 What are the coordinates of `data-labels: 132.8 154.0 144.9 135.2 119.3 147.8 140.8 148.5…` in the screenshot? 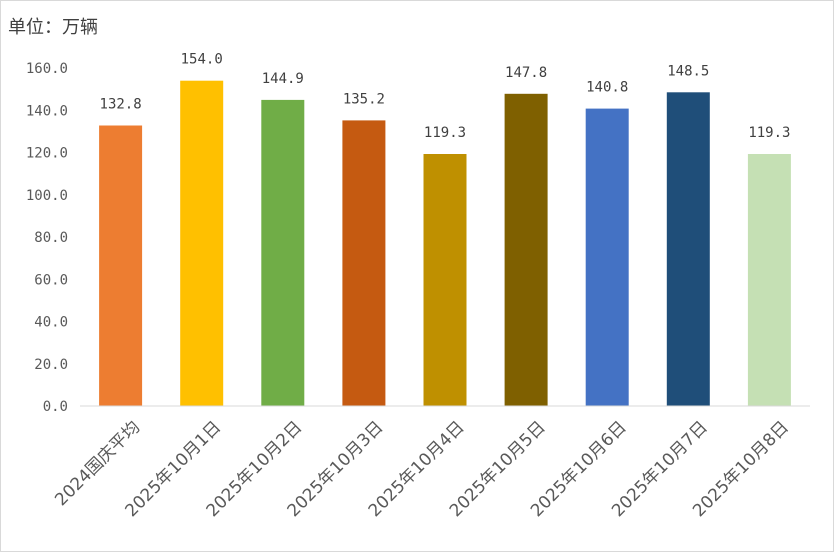 It's located at (445, 96).